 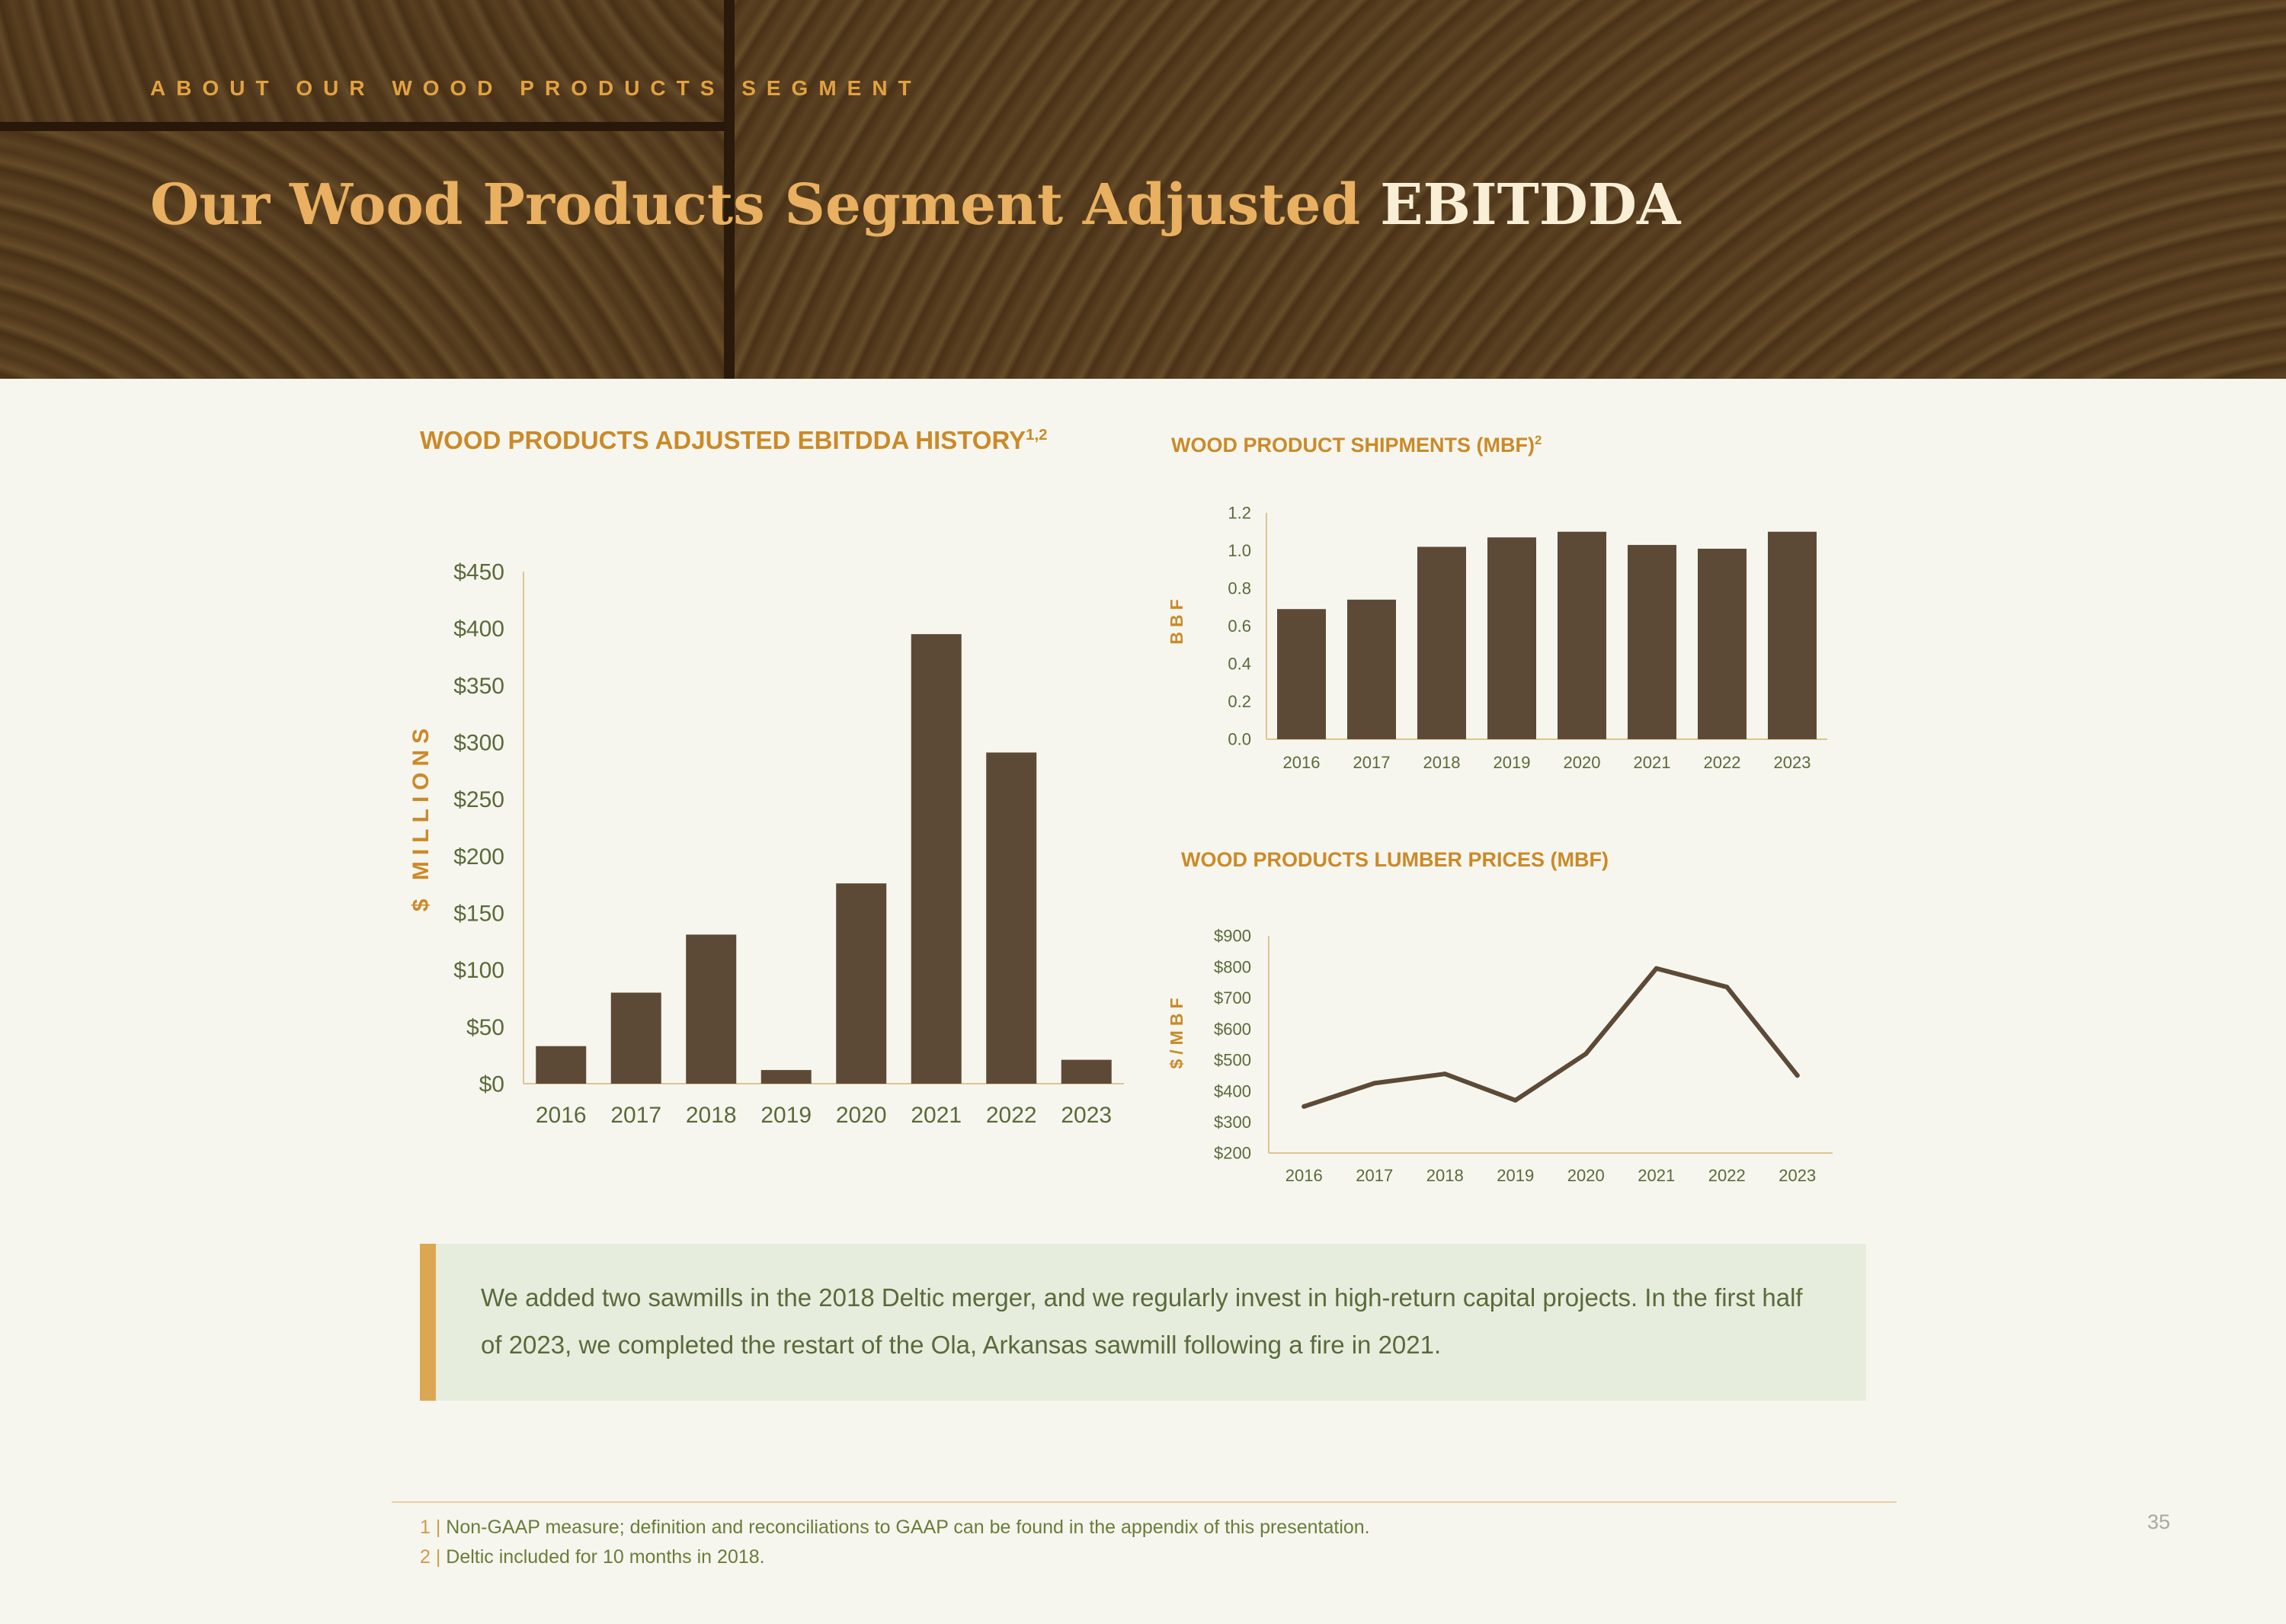 I want to click on shipments-chart-title: WOOD PRODUCT SHIPMENTS (MBF)2, so click(x=1356, y=445).